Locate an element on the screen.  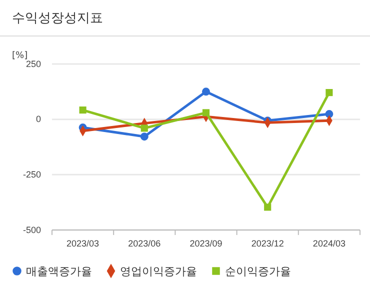
y-tick-label: -250 is located at coordinates (31, 175).